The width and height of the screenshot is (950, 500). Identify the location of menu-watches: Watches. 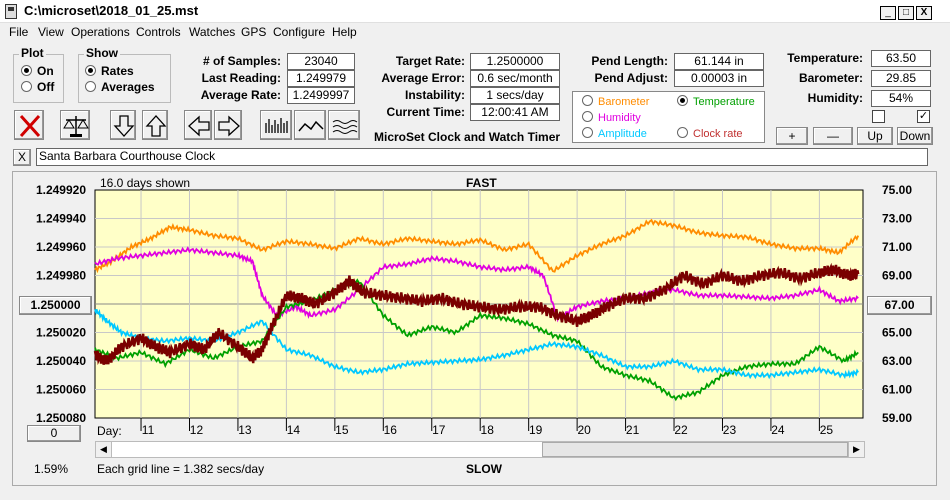
(212, 32).